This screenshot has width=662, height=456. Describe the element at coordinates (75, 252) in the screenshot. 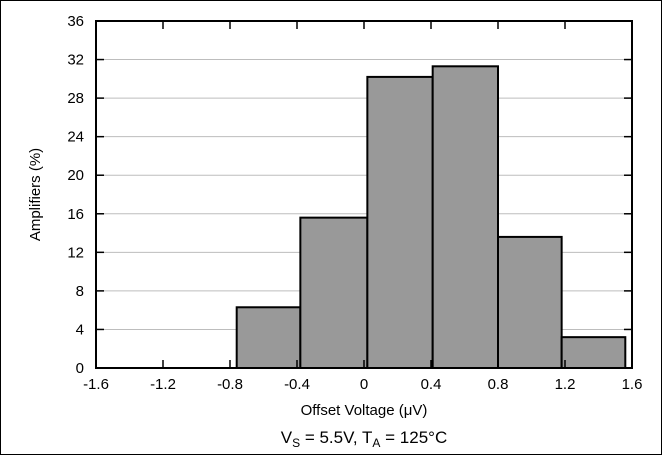

I see `y-tick-label: 12` at that location.